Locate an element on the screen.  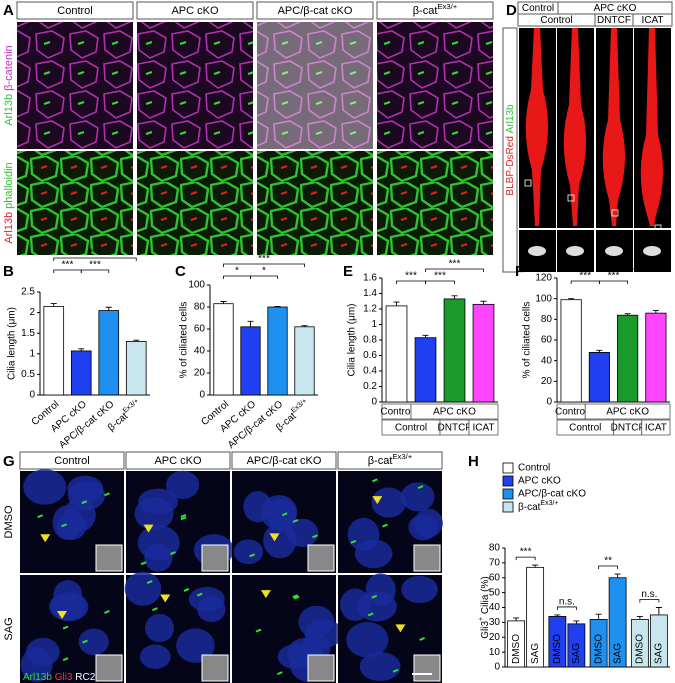
row-label: SAG is located at coordinates (9, 628).